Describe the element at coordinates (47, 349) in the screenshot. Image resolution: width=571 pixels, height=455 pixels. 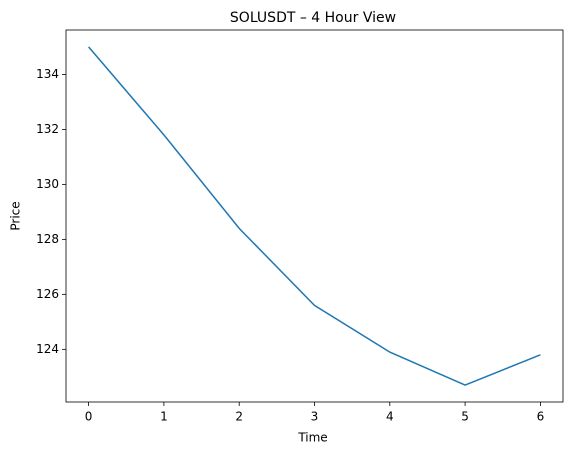
I see `y-tick-label: 124` at that location.